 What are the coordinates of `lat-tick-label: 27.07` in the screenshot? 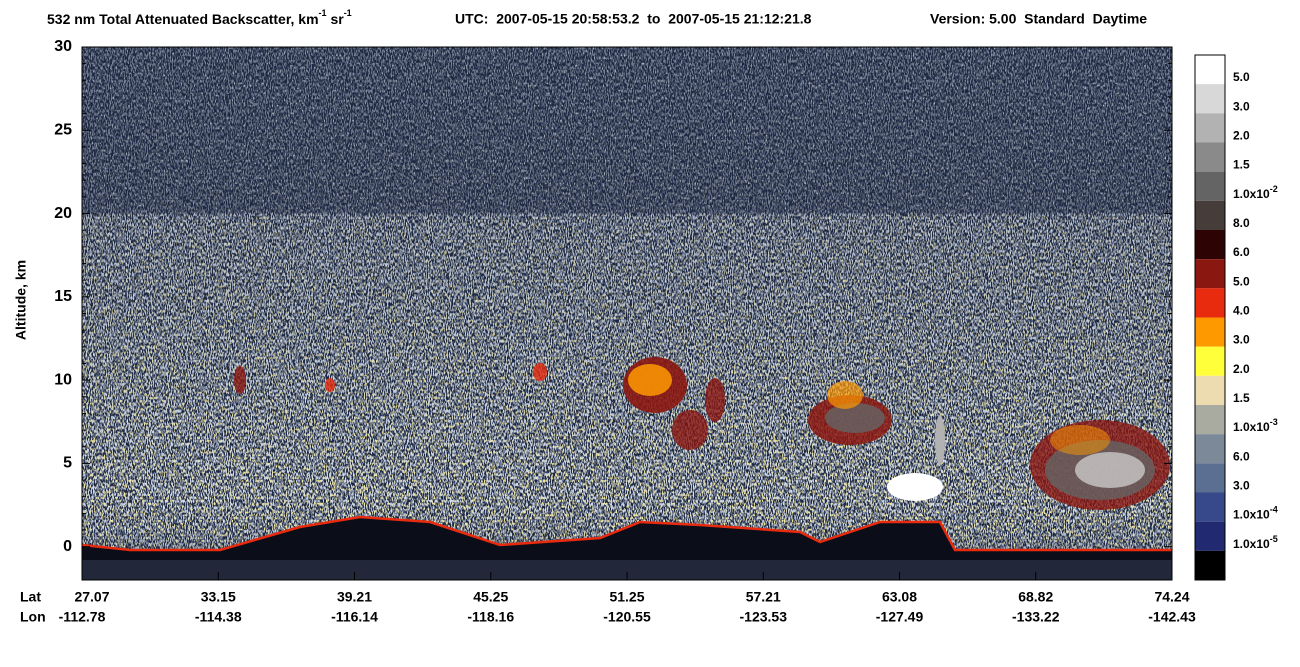 It's located at (91, 597).